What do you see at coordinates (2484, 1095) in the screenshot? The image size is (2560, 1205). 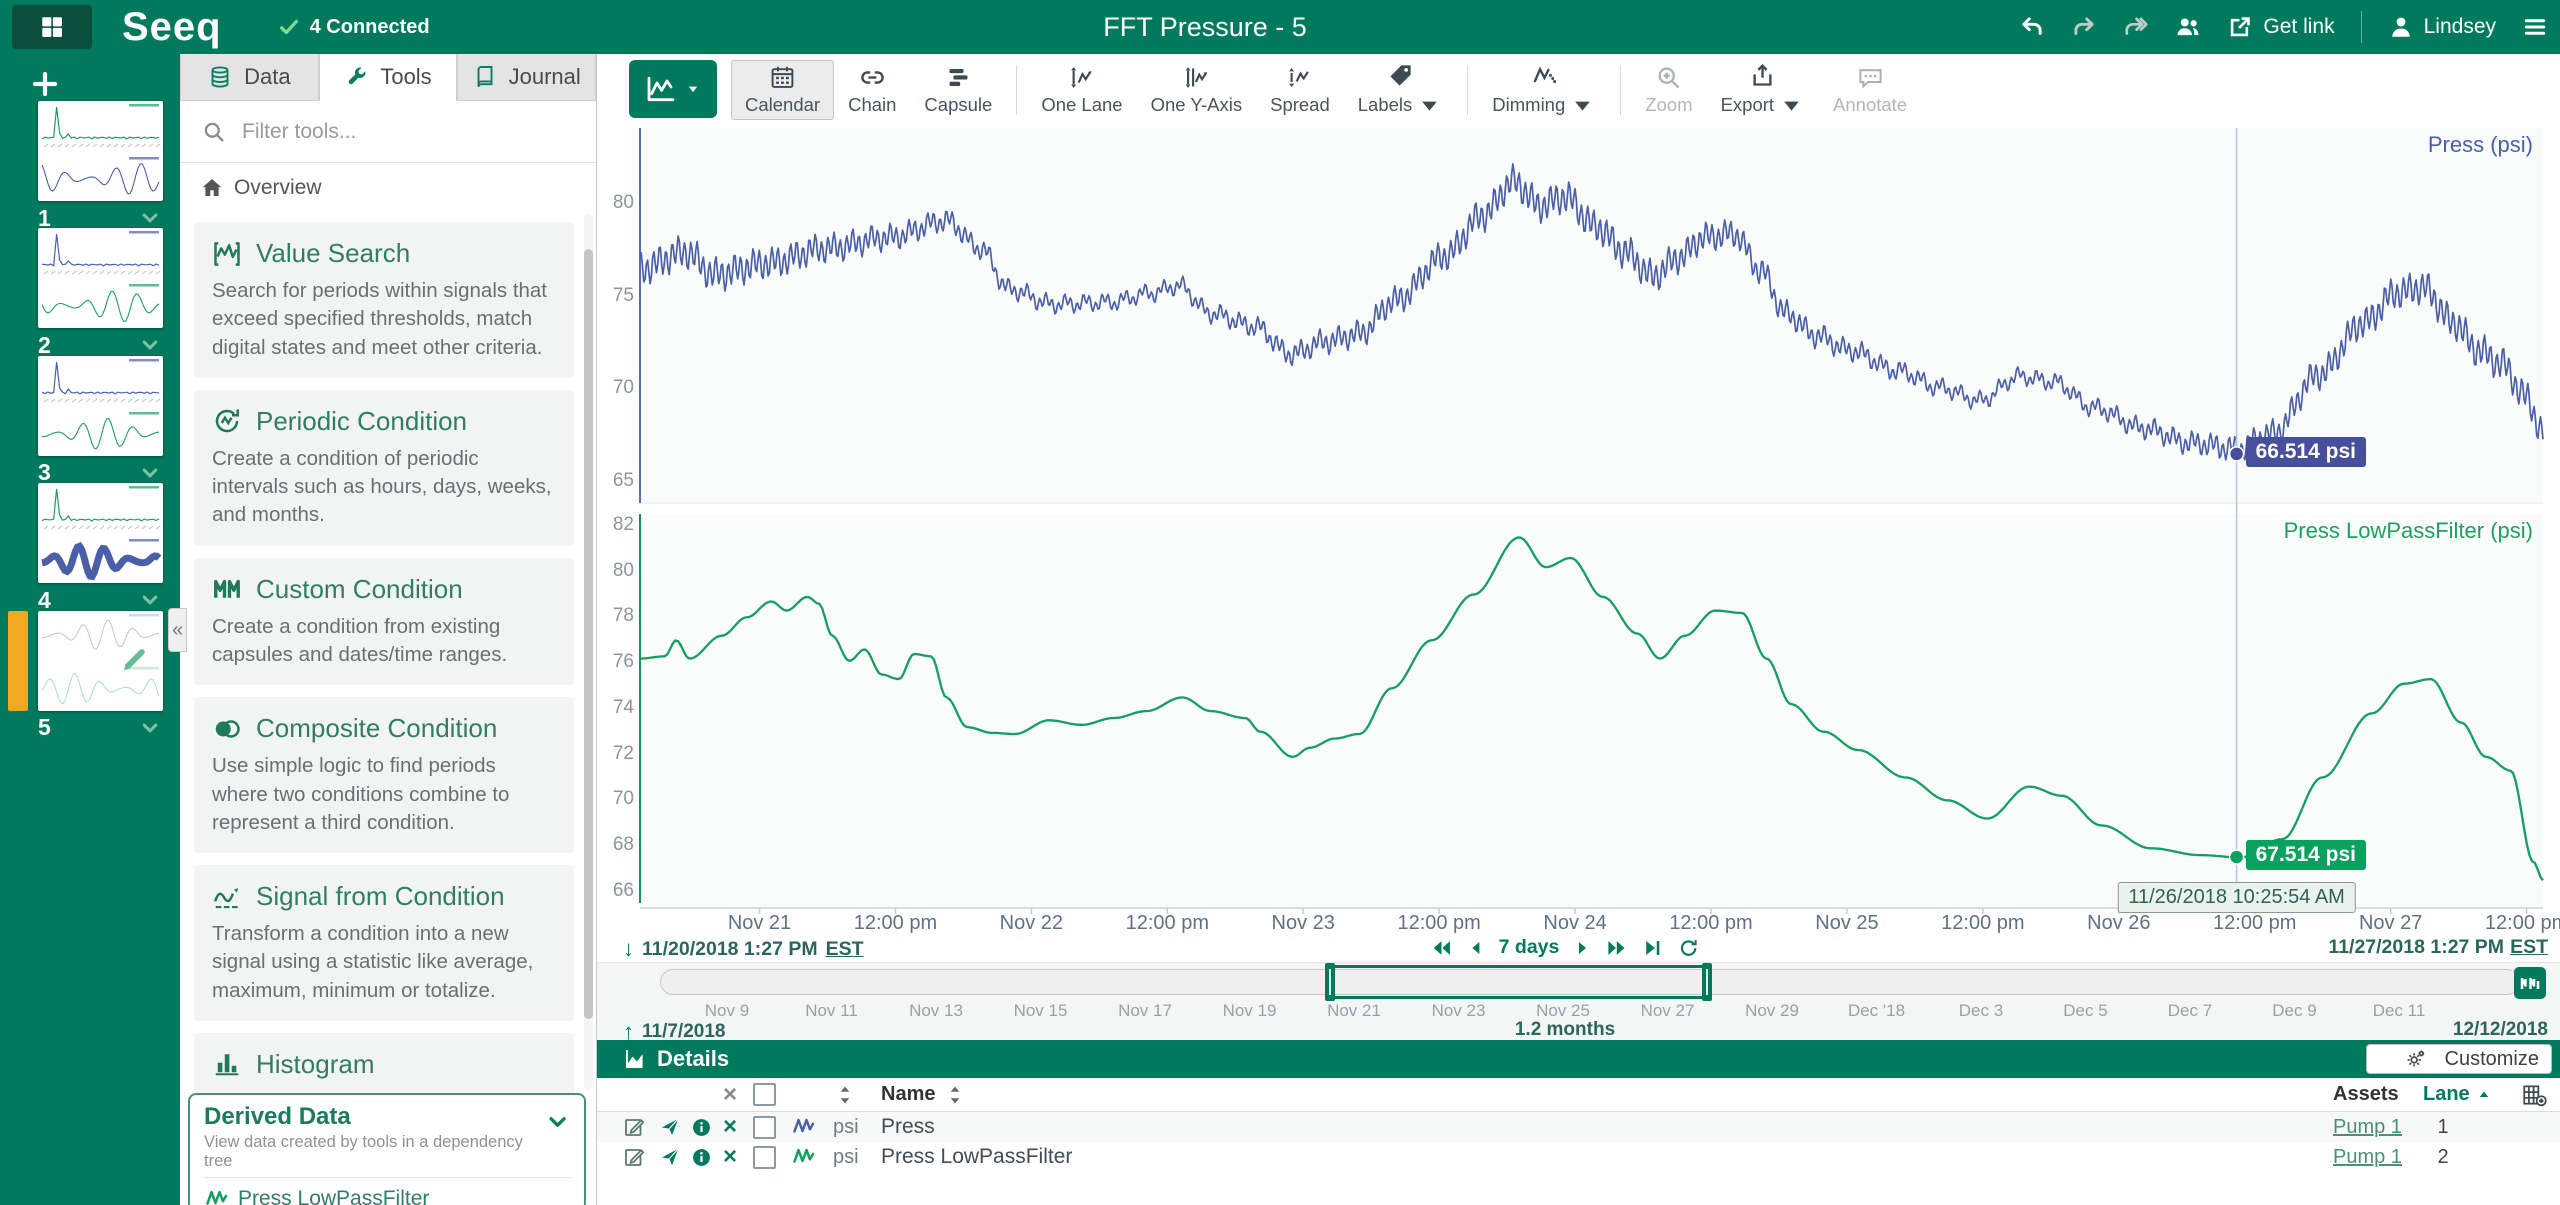 I see `sort-ascending-icon` at bounding box center [2484, 1095].